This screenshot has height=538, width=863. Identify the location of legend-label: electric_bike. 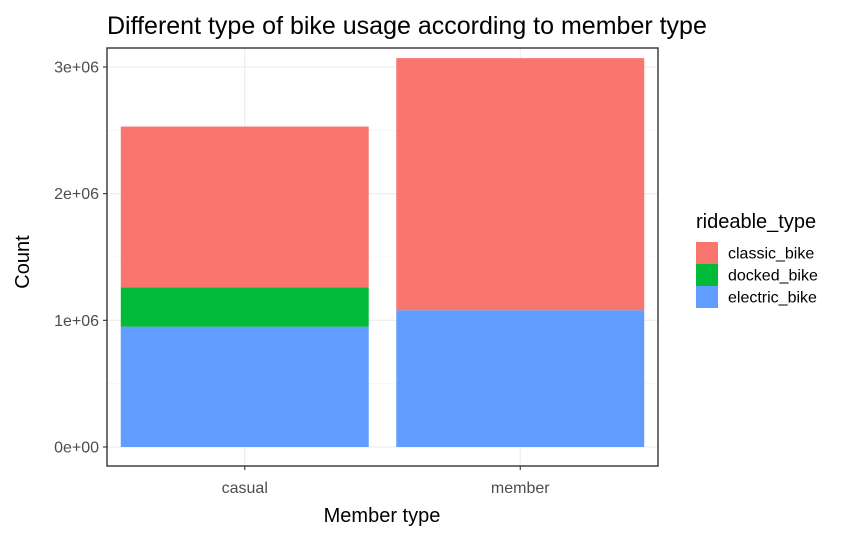
(772, 298).